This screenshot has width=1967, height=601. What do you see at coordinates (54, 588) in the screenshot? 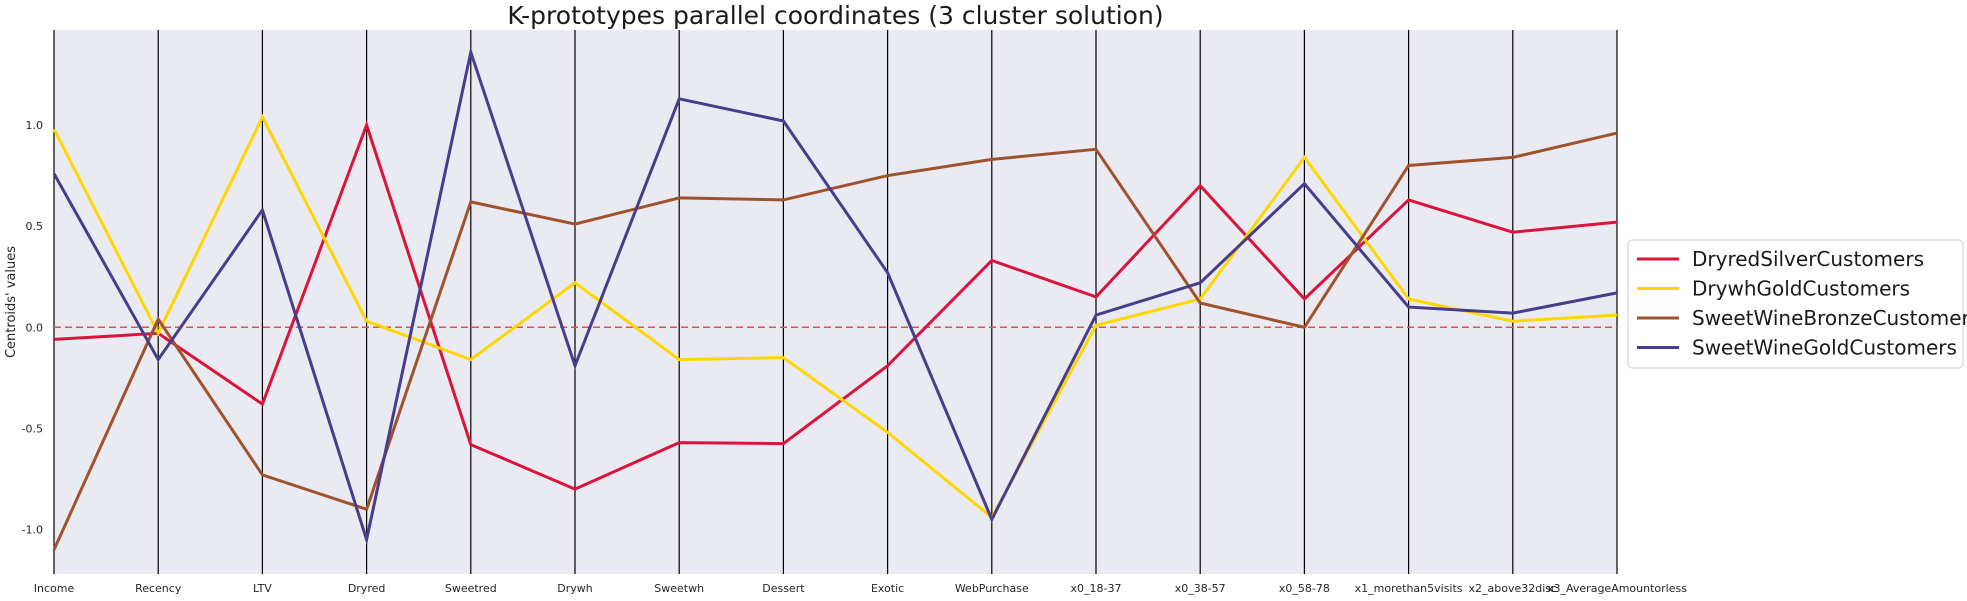
I see `x-tick-label: Income` at bounding box center [54, 588].